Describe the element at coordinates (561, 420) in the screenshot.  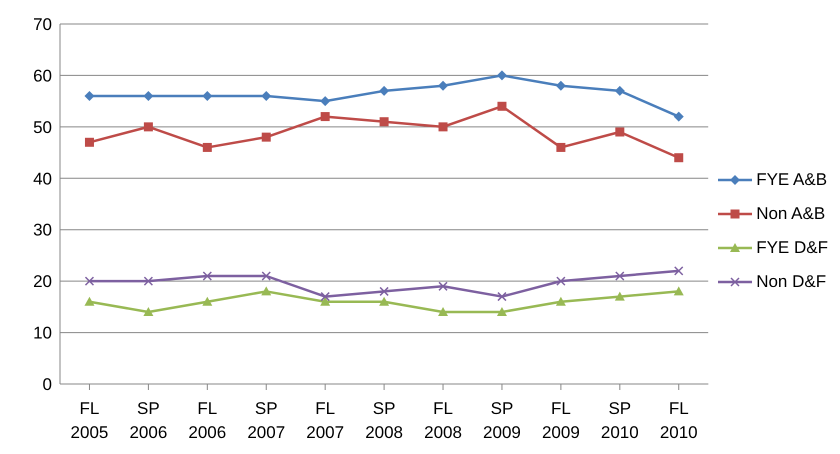
I see `x-tick-label: FL 2009` at that location.